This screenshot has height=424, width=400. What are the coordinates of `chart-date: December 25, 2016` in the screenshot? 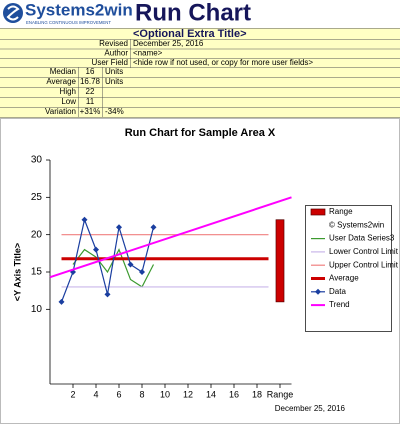 It's located at (310, 408).